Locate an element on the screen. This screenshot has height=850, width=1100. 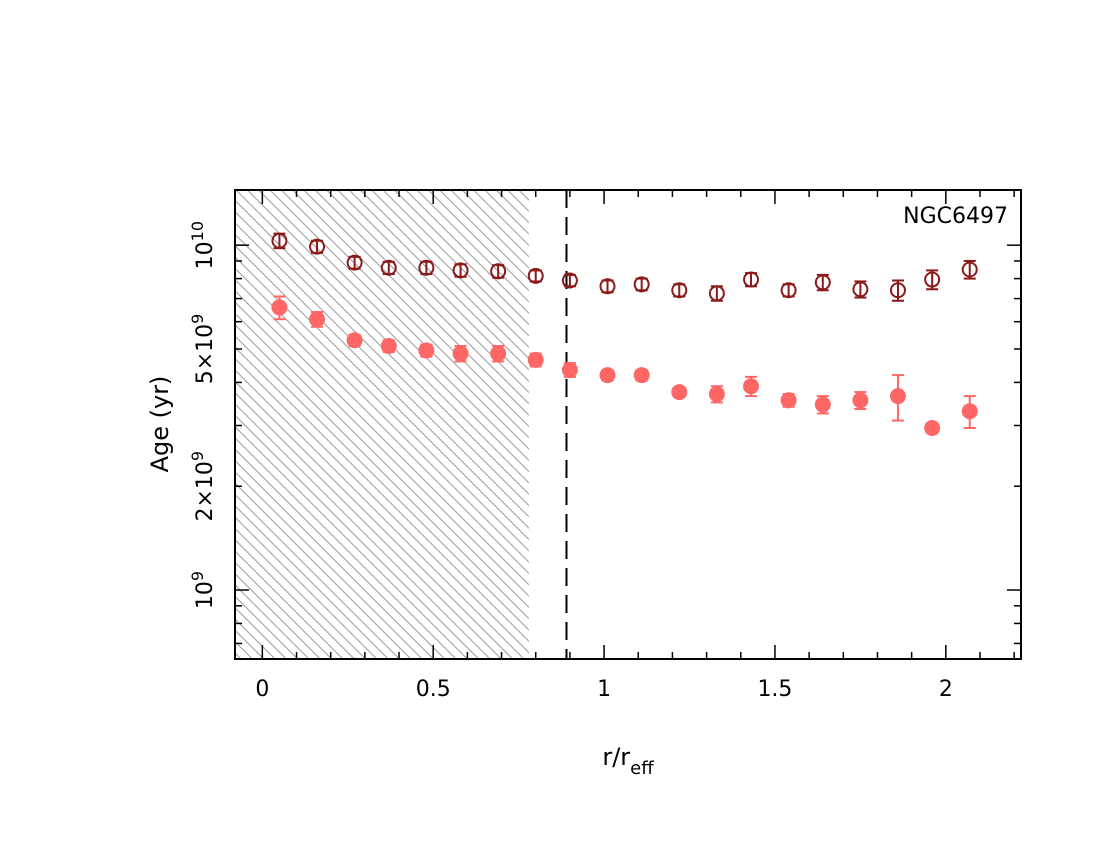
y-tick-labels: 109 2×109 5×109 1010 is located at coordinates (203, 415).